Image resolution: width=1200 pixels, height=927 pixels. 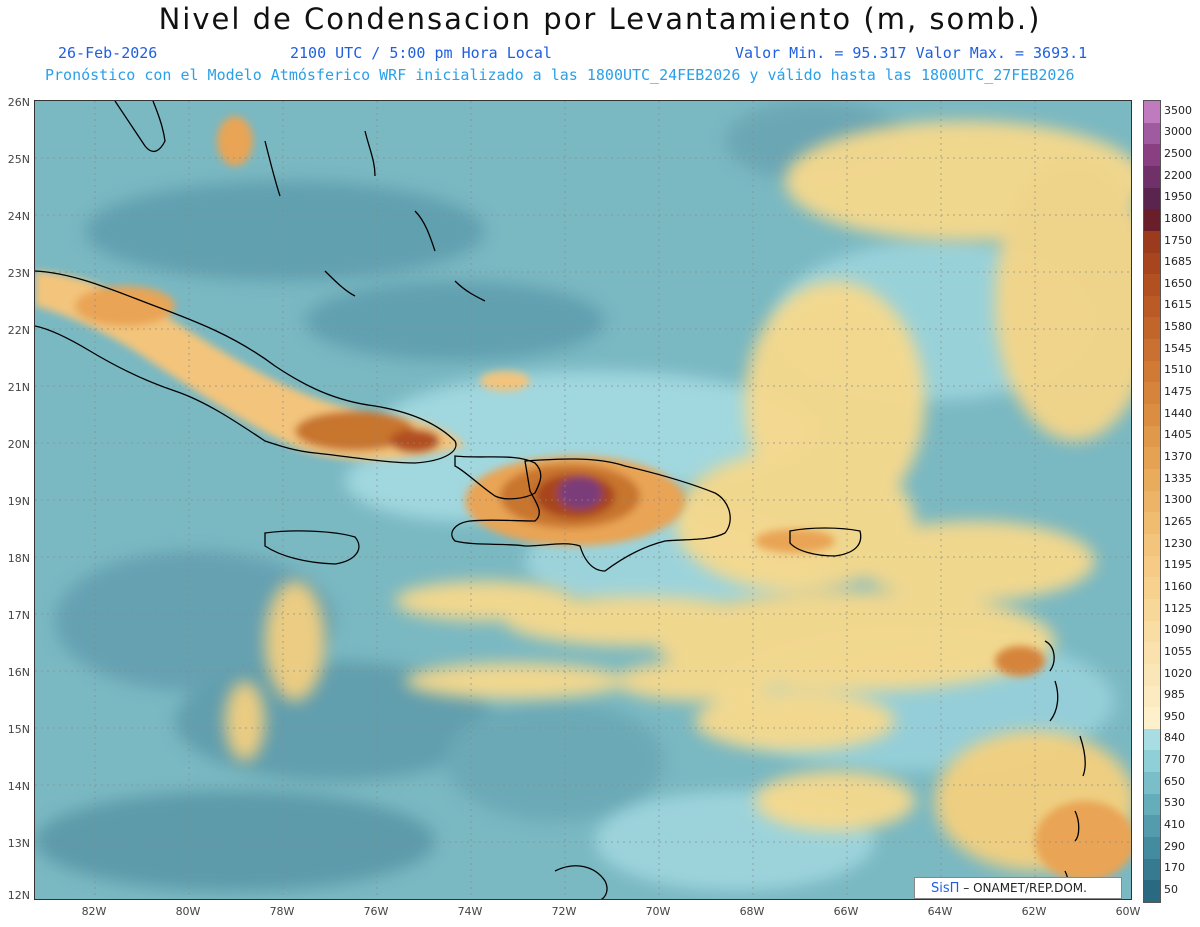 I want to click on sispi-logo: SisΠ, so click(x=945, y=888).